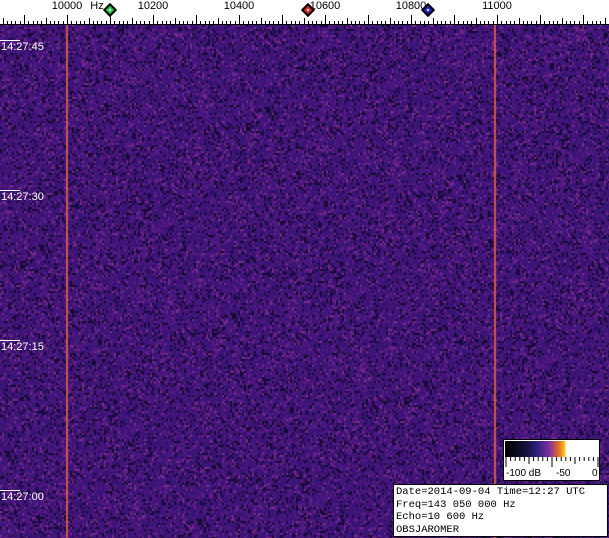  Describe the element at coordinates (22, 47) in the screenshot. I see `time-tick-label: 14:27:45` at that location.